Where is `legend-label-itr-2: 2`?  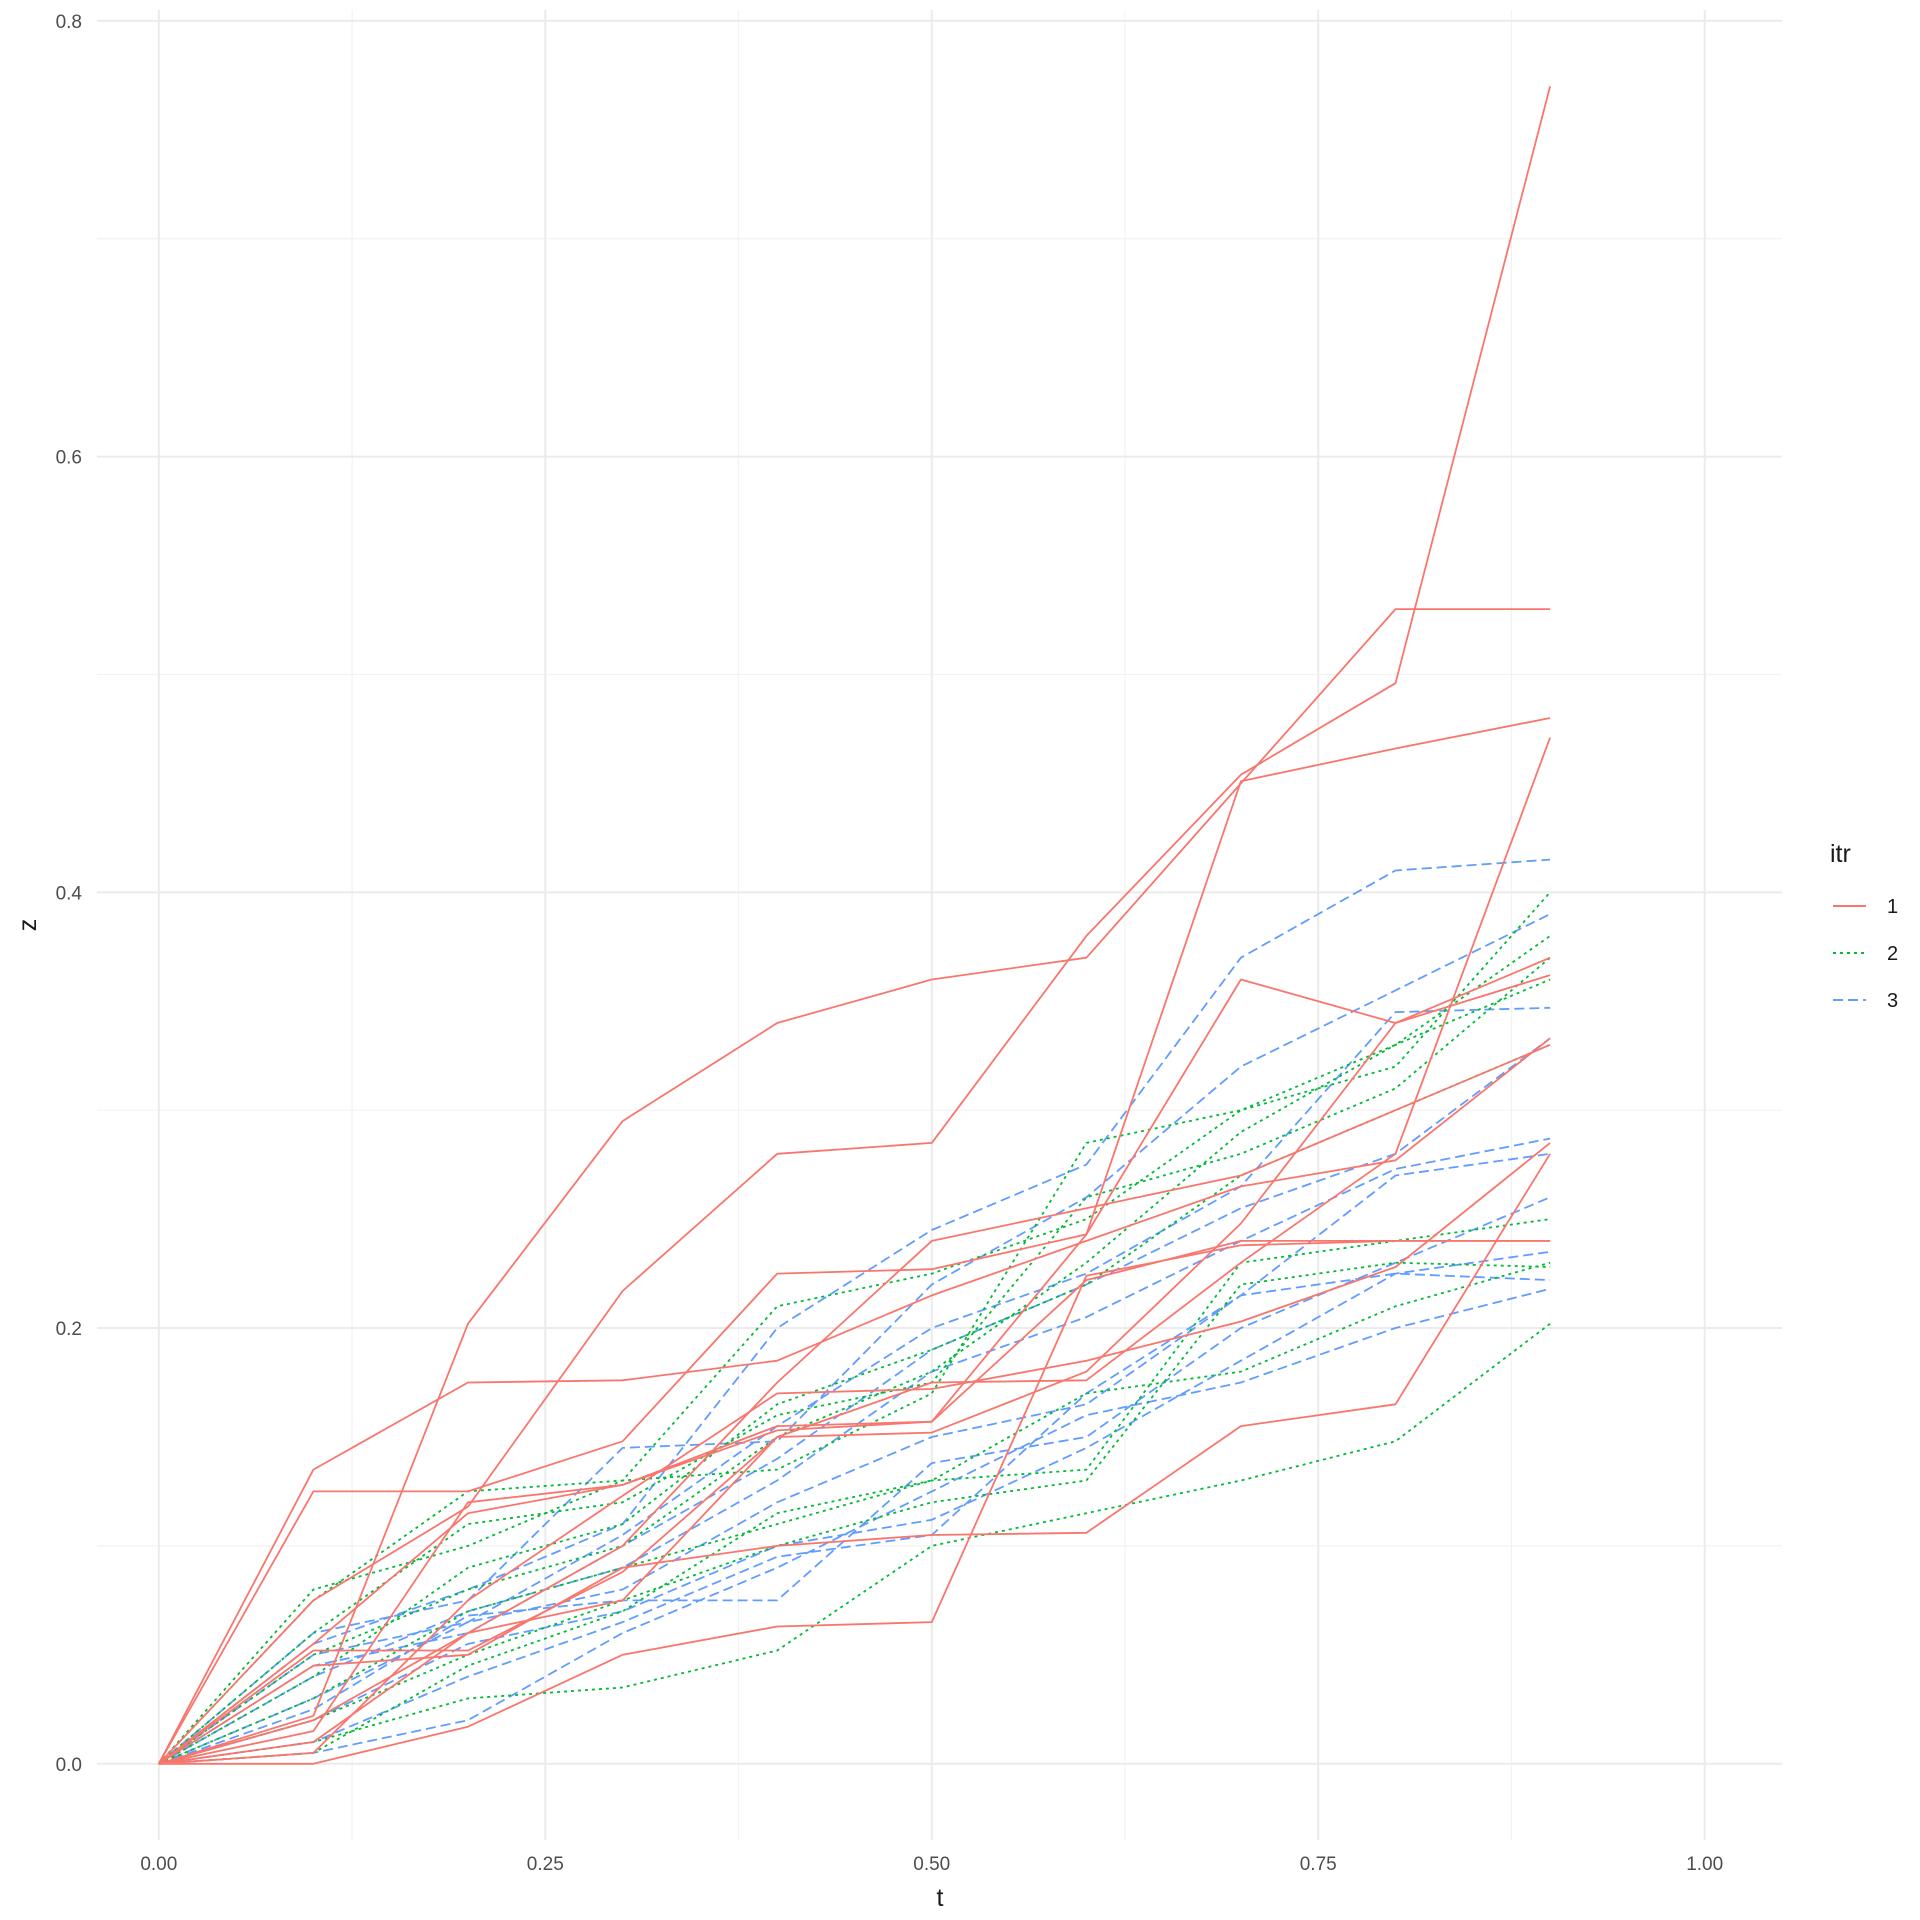
legend-label-itr-2: 2 is located at coordinates (1892, 954).